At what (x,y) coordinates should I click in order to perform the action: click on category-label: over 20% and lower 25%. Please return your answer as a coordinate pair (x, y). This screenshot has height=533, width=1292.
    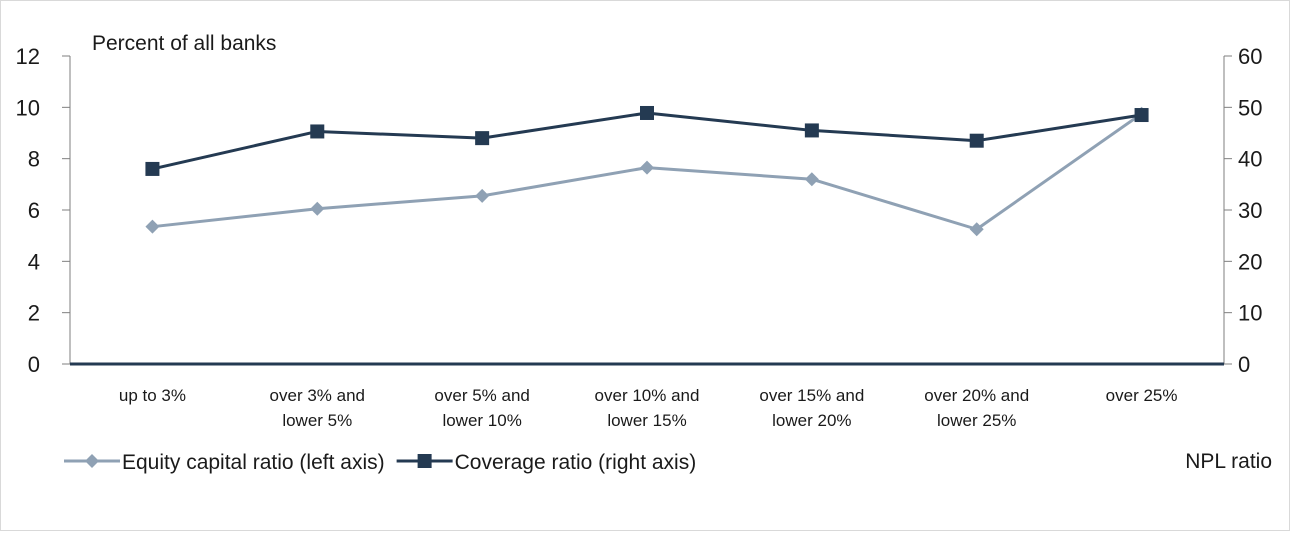
    Looking at the image, I should click on (976, 408).